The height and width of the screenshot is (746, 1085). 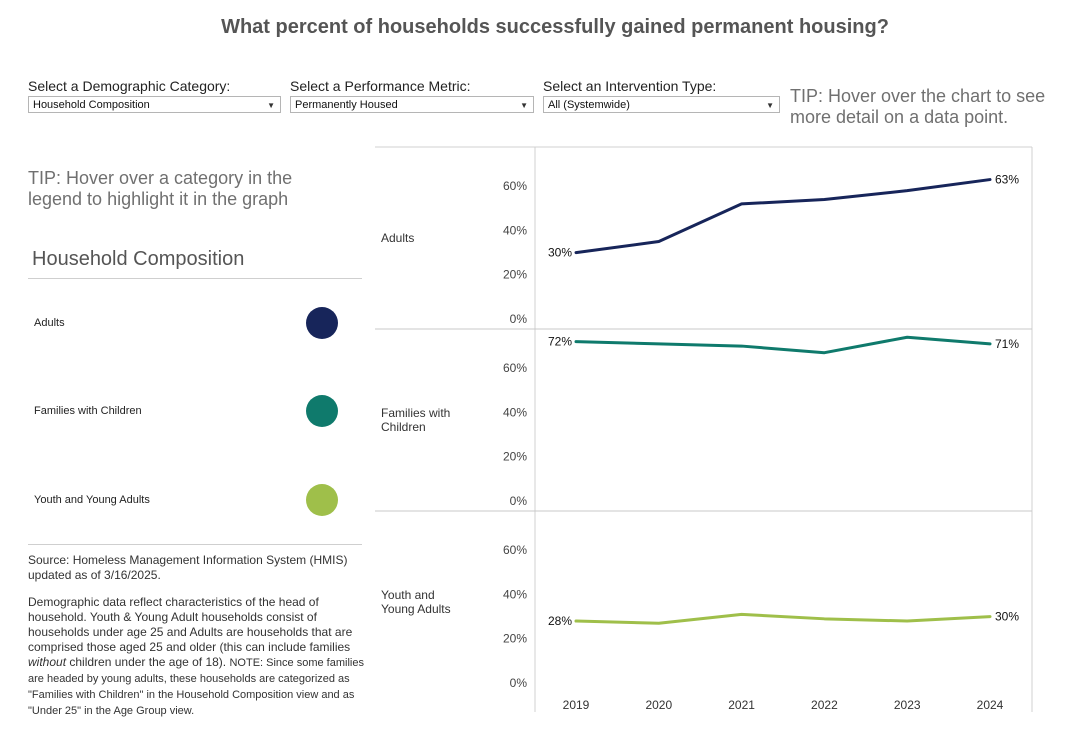 I want to click on legend-item-label: Youth and Young Adults, so click(x=92, y=500).